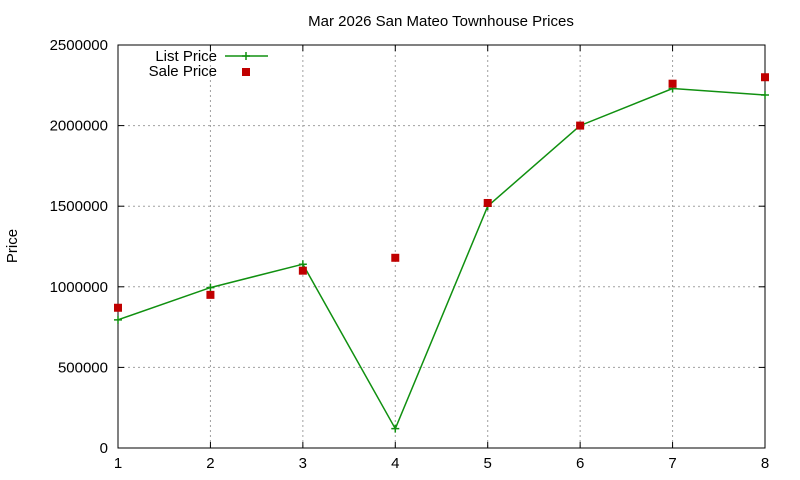 This screenshot has width=800, height=480. What do you see at coordinates (580, 463) in the screenshot?
I see `x-tick-label: 6` at bounding box center [580, 463].